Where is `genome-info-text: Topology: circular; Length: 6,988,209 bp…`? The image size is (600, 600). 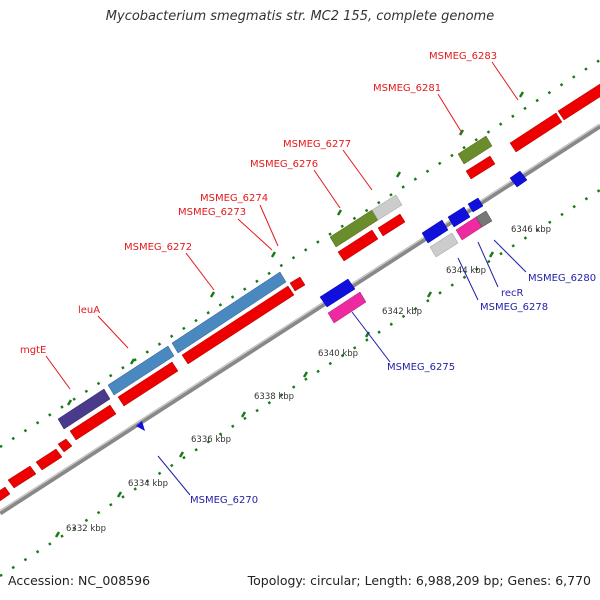 genome-info-text: Topology: circular; Length: 6,988,209 bp… is located at coordinates (419, 580).